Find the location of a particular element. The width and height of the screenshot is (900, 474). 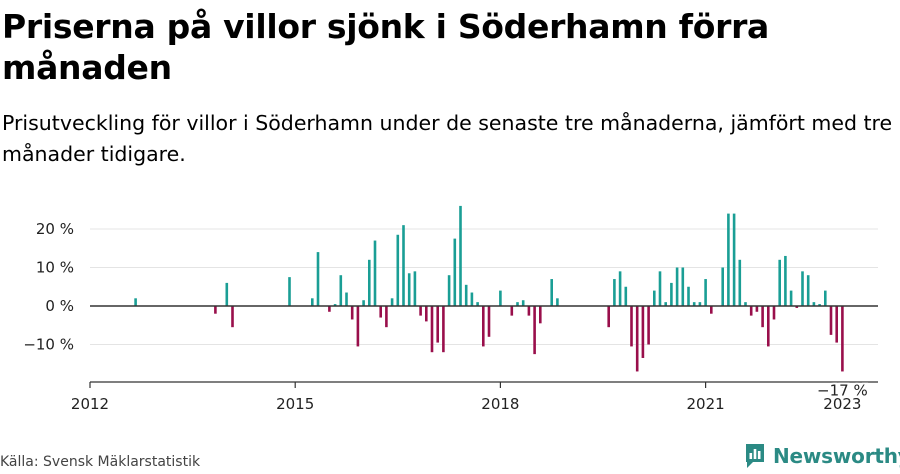

y-tick-label: 0 % is located at coordinates (59, 306).